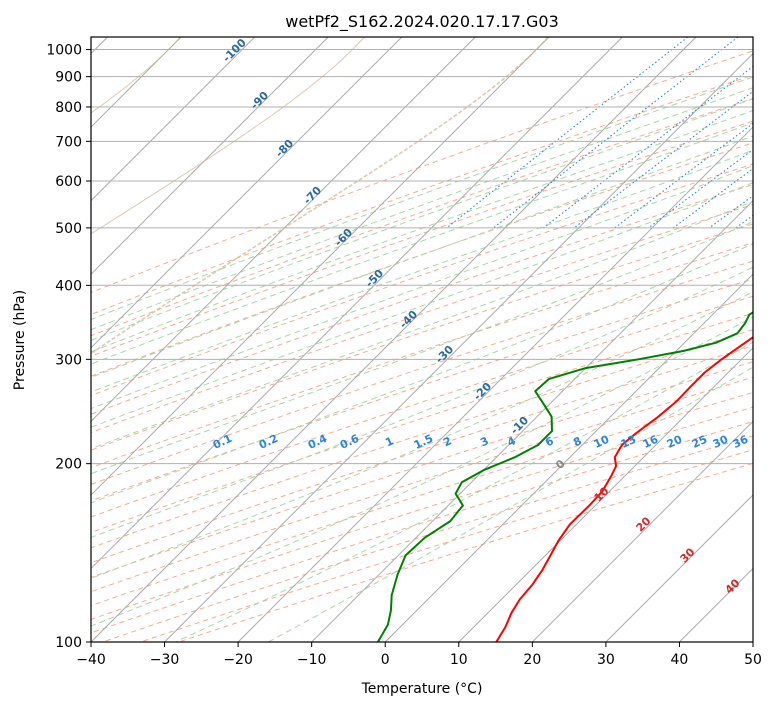 The width and height of the screenshot is (775, 708). Describe the element at coordinates (459, 660) in the screenshot. I see `x-tick-label: 10` at that location.